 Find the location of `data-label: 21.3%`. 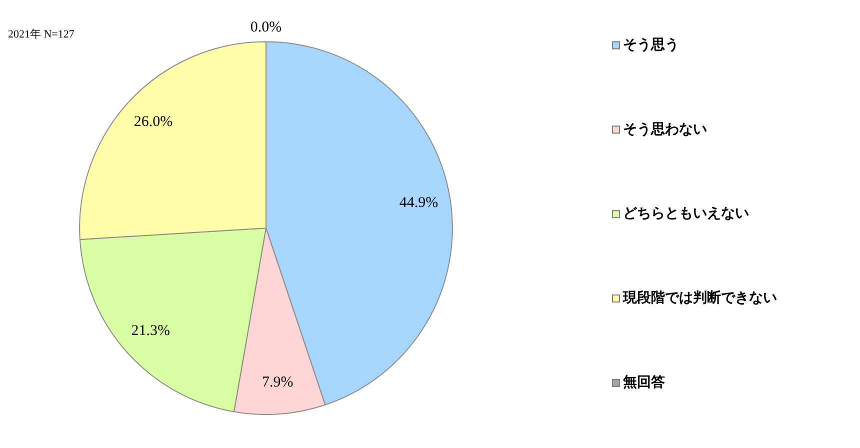

data-label: 21.3% is located at coordinates (150, 331).